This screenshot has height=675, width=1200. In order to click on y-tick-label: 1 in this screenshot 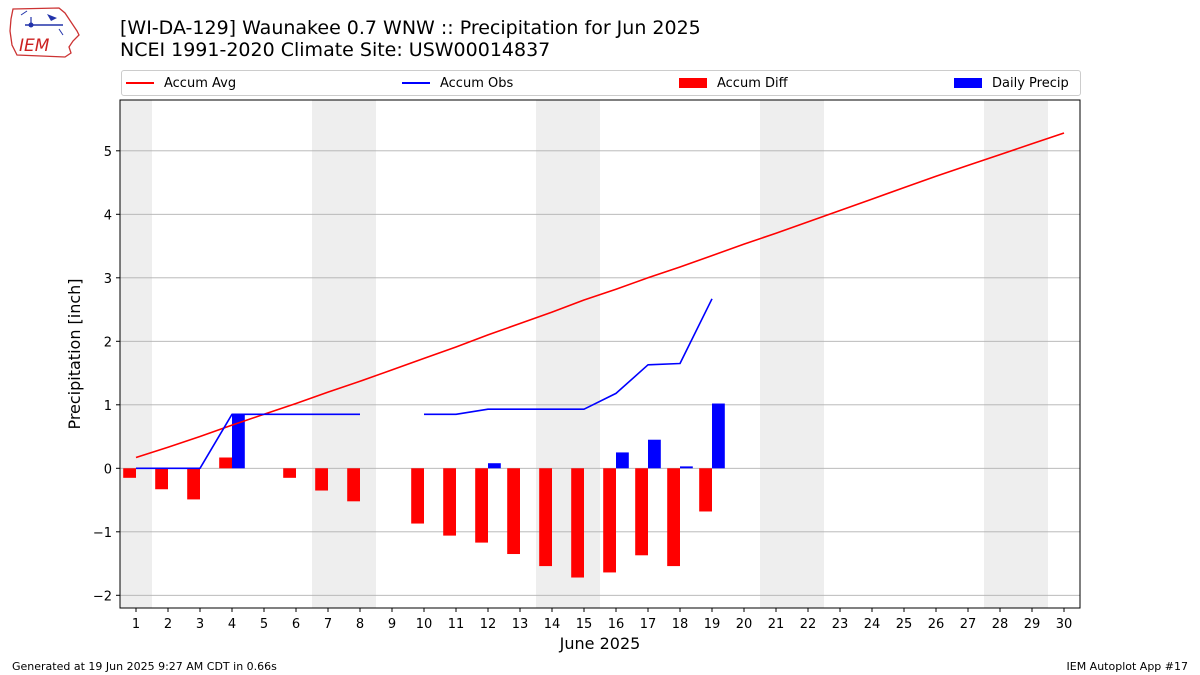, I will do `click(108, 406)`.